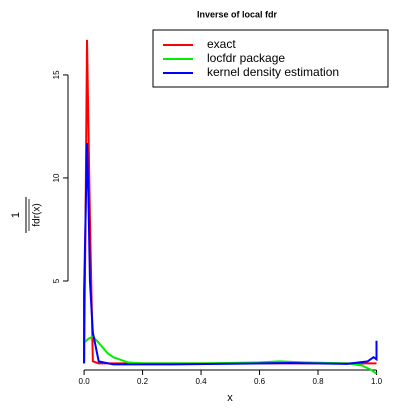 The height and width of the screenshot is (414, 409). Describe the element at coordinates (85, 381) in the screenshot. I see `x-tick-label: 0.0` at that location.